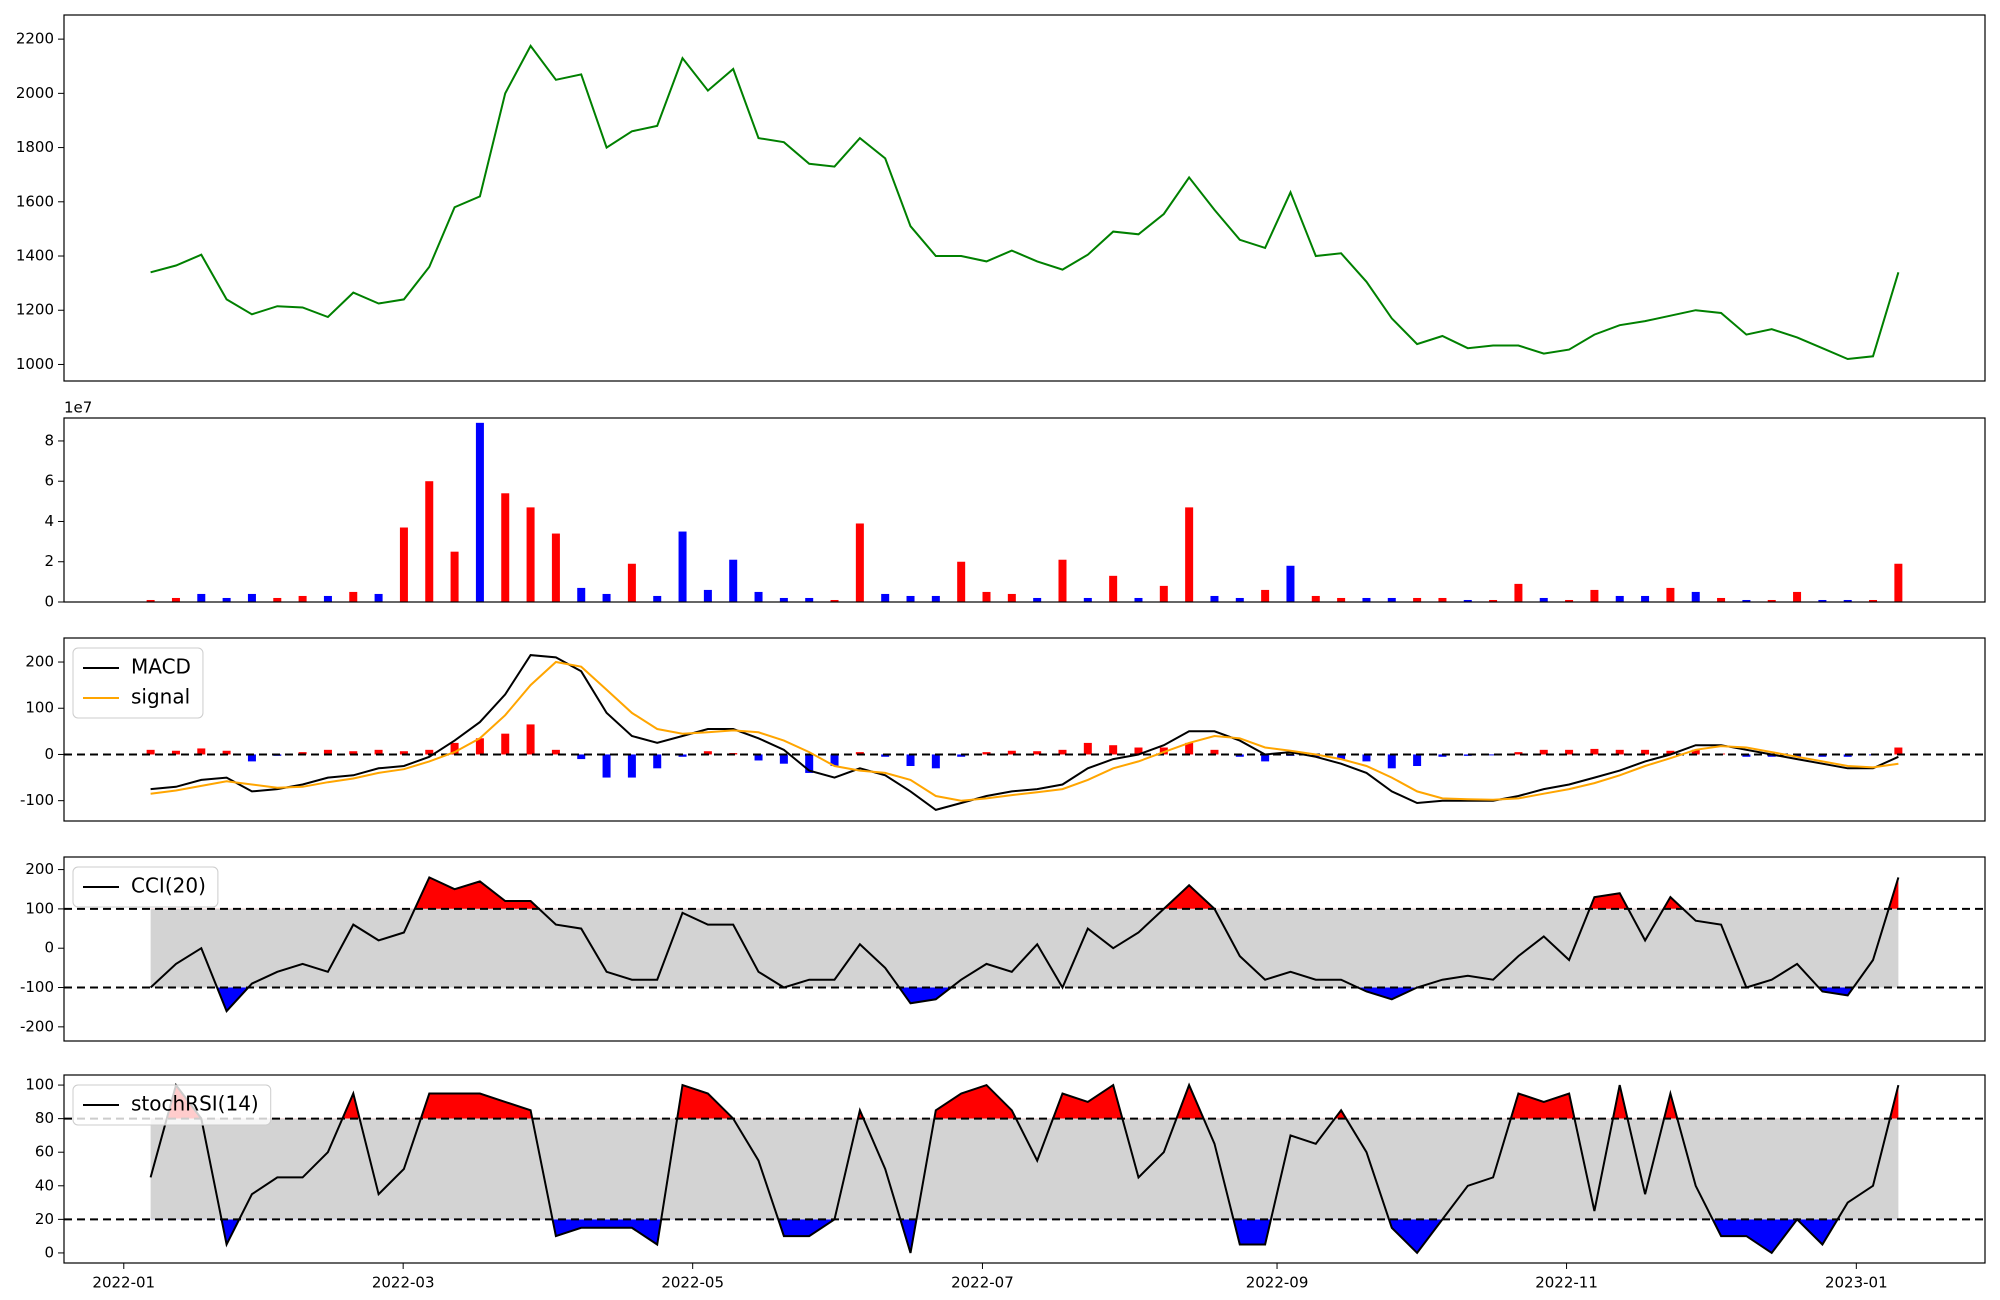 This screenshot has width=2000, height=1300. What do you see at coordinates (692, 1283) in the screenshot?
I see `x-tick-label: 2022-05` at bounding box center [692, 1283].